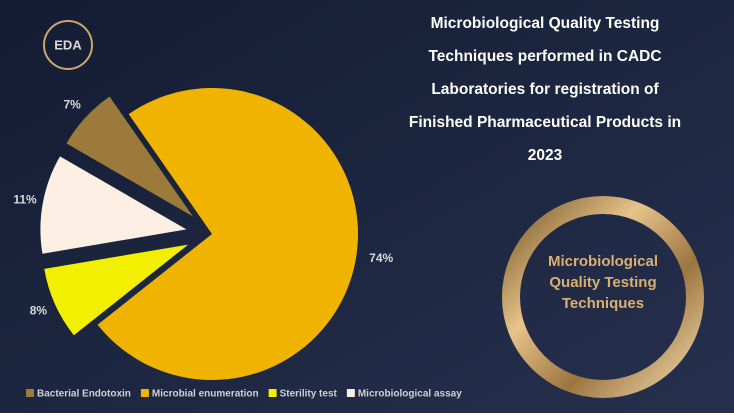 Image resolution: width=734 pixels, height=418 pixels. I want to click on legend-label: Bacterial Endotoxin, so click(84, 394).